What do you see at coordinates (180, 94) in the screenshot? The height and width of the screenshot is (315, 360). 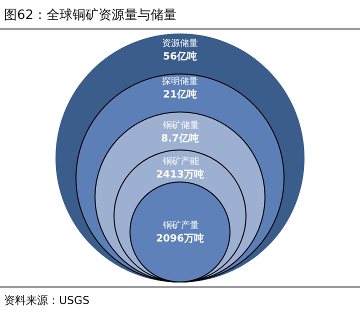 I see `data-label: 21亿吨` at bounding box center [180, 94].